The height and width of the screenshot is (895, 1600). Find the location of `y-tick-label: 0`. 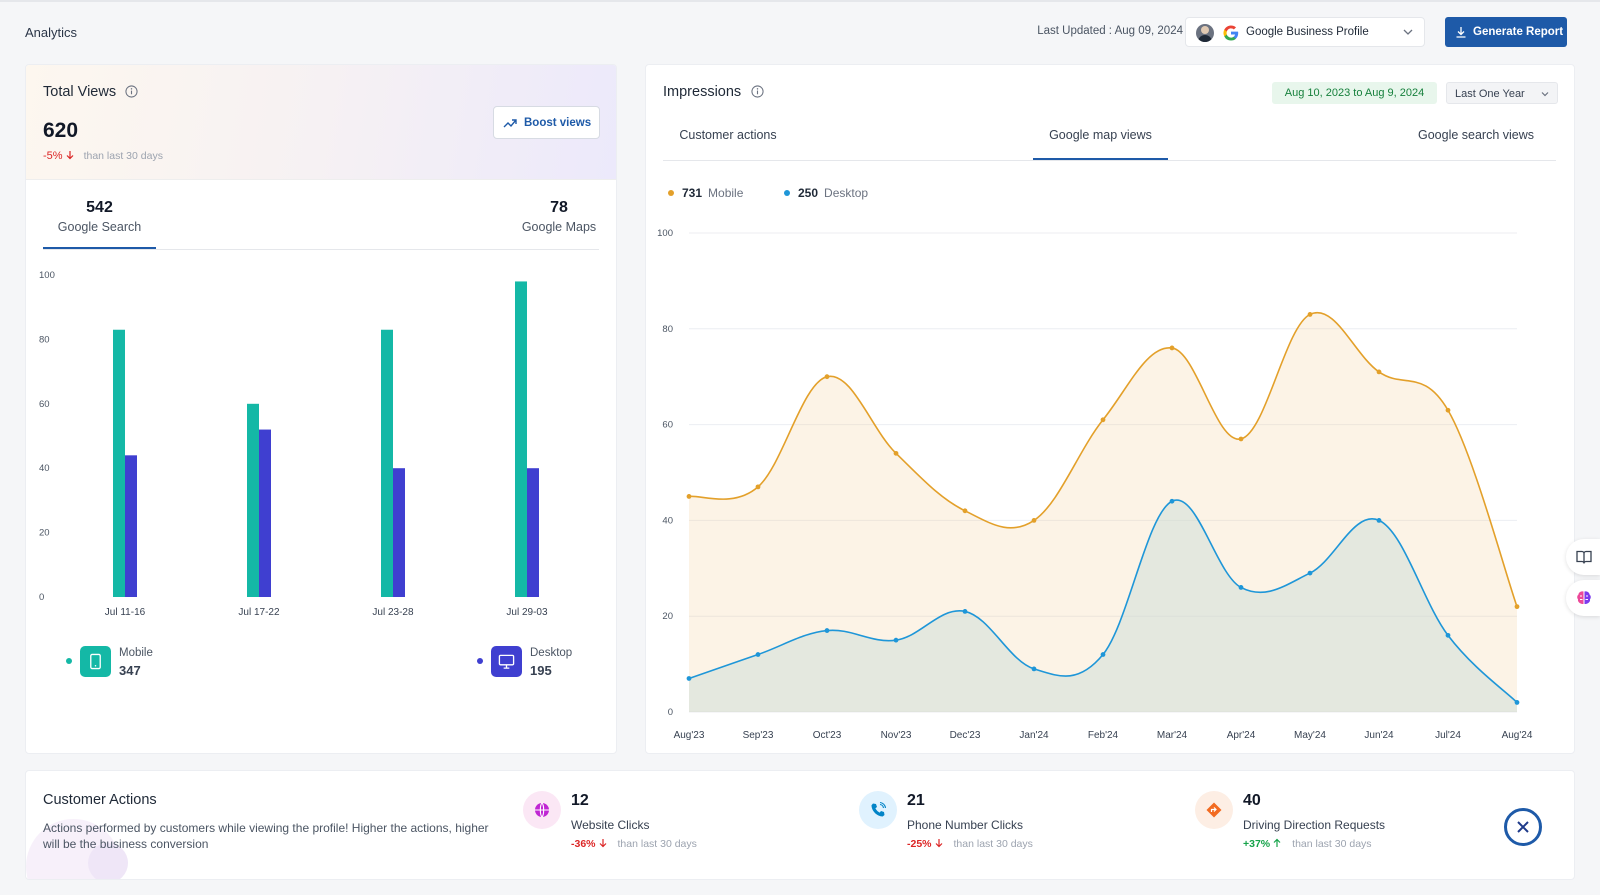

y-tick-label: 0 is located at coordinates (41, 597).